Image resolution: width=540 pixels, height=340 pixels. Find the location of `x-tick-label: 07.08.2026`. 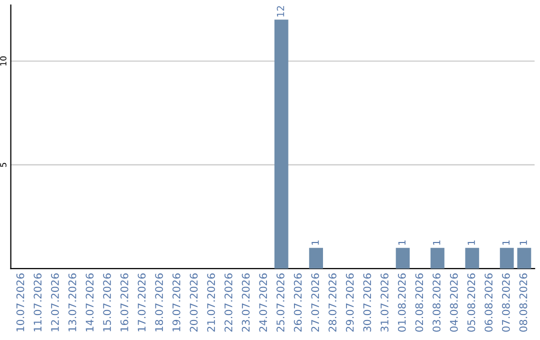

x-tick-label: 07.08.2026 is located at coordinates (506, 302).